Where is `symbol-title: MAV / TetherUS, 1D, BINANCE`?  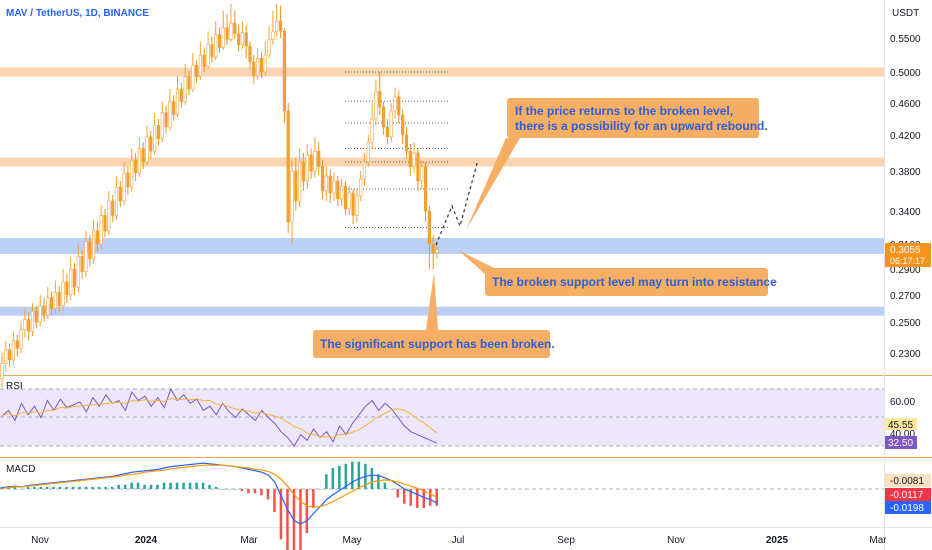 symbol-title: MAV / TetherUS, 1D, BINANCE is located at coordinates (77, 13).